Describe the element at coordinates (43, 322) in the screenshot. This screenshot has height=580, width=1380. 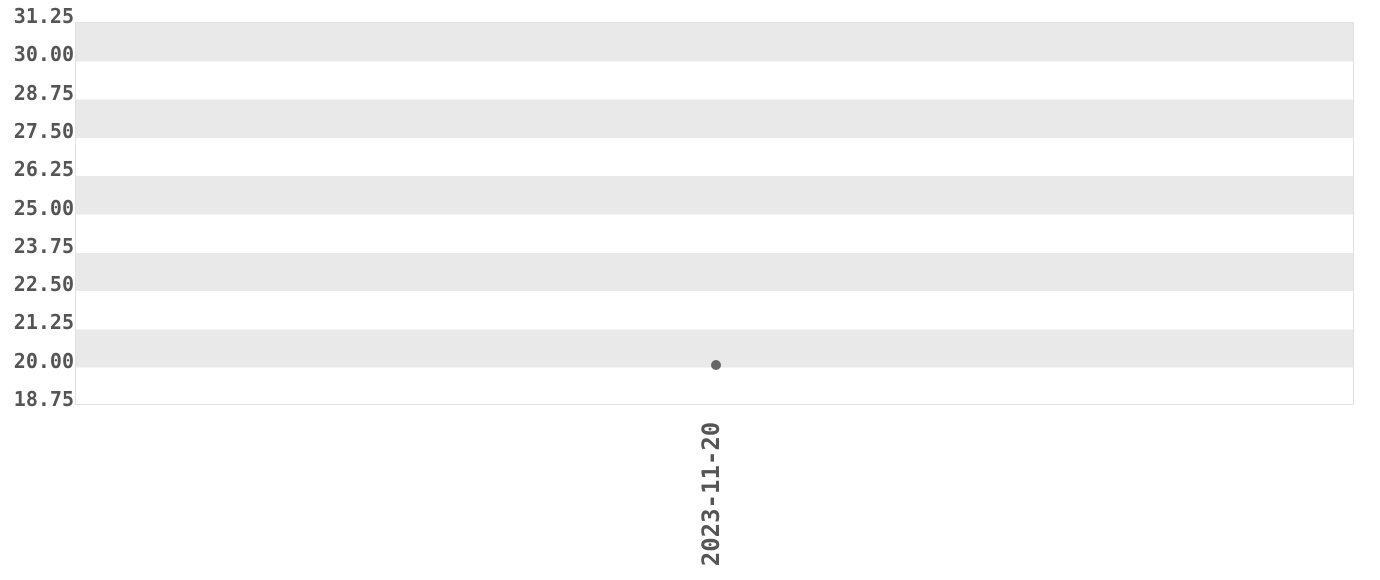
I see `y-tick-label: 21.25` at that location.